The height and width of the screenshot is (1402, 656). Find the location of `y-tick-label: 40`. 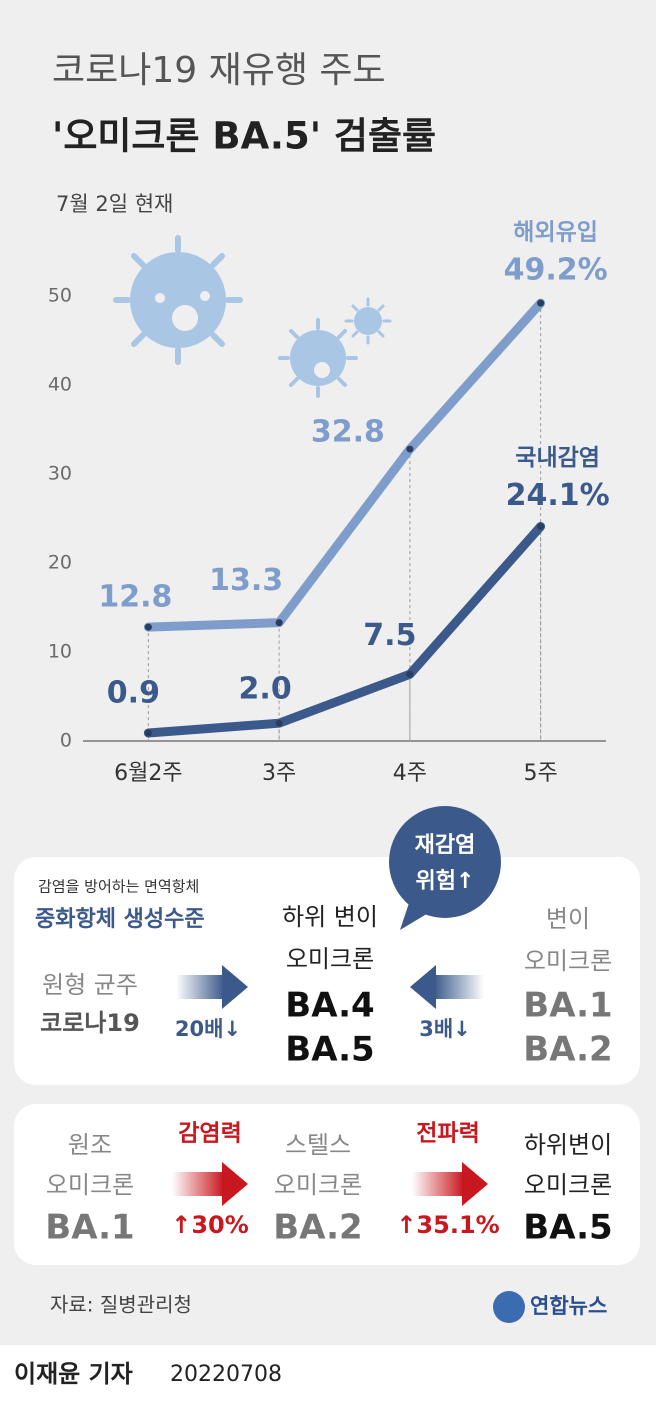

y-tick-label: 40 is located at coordinates (60, 385).